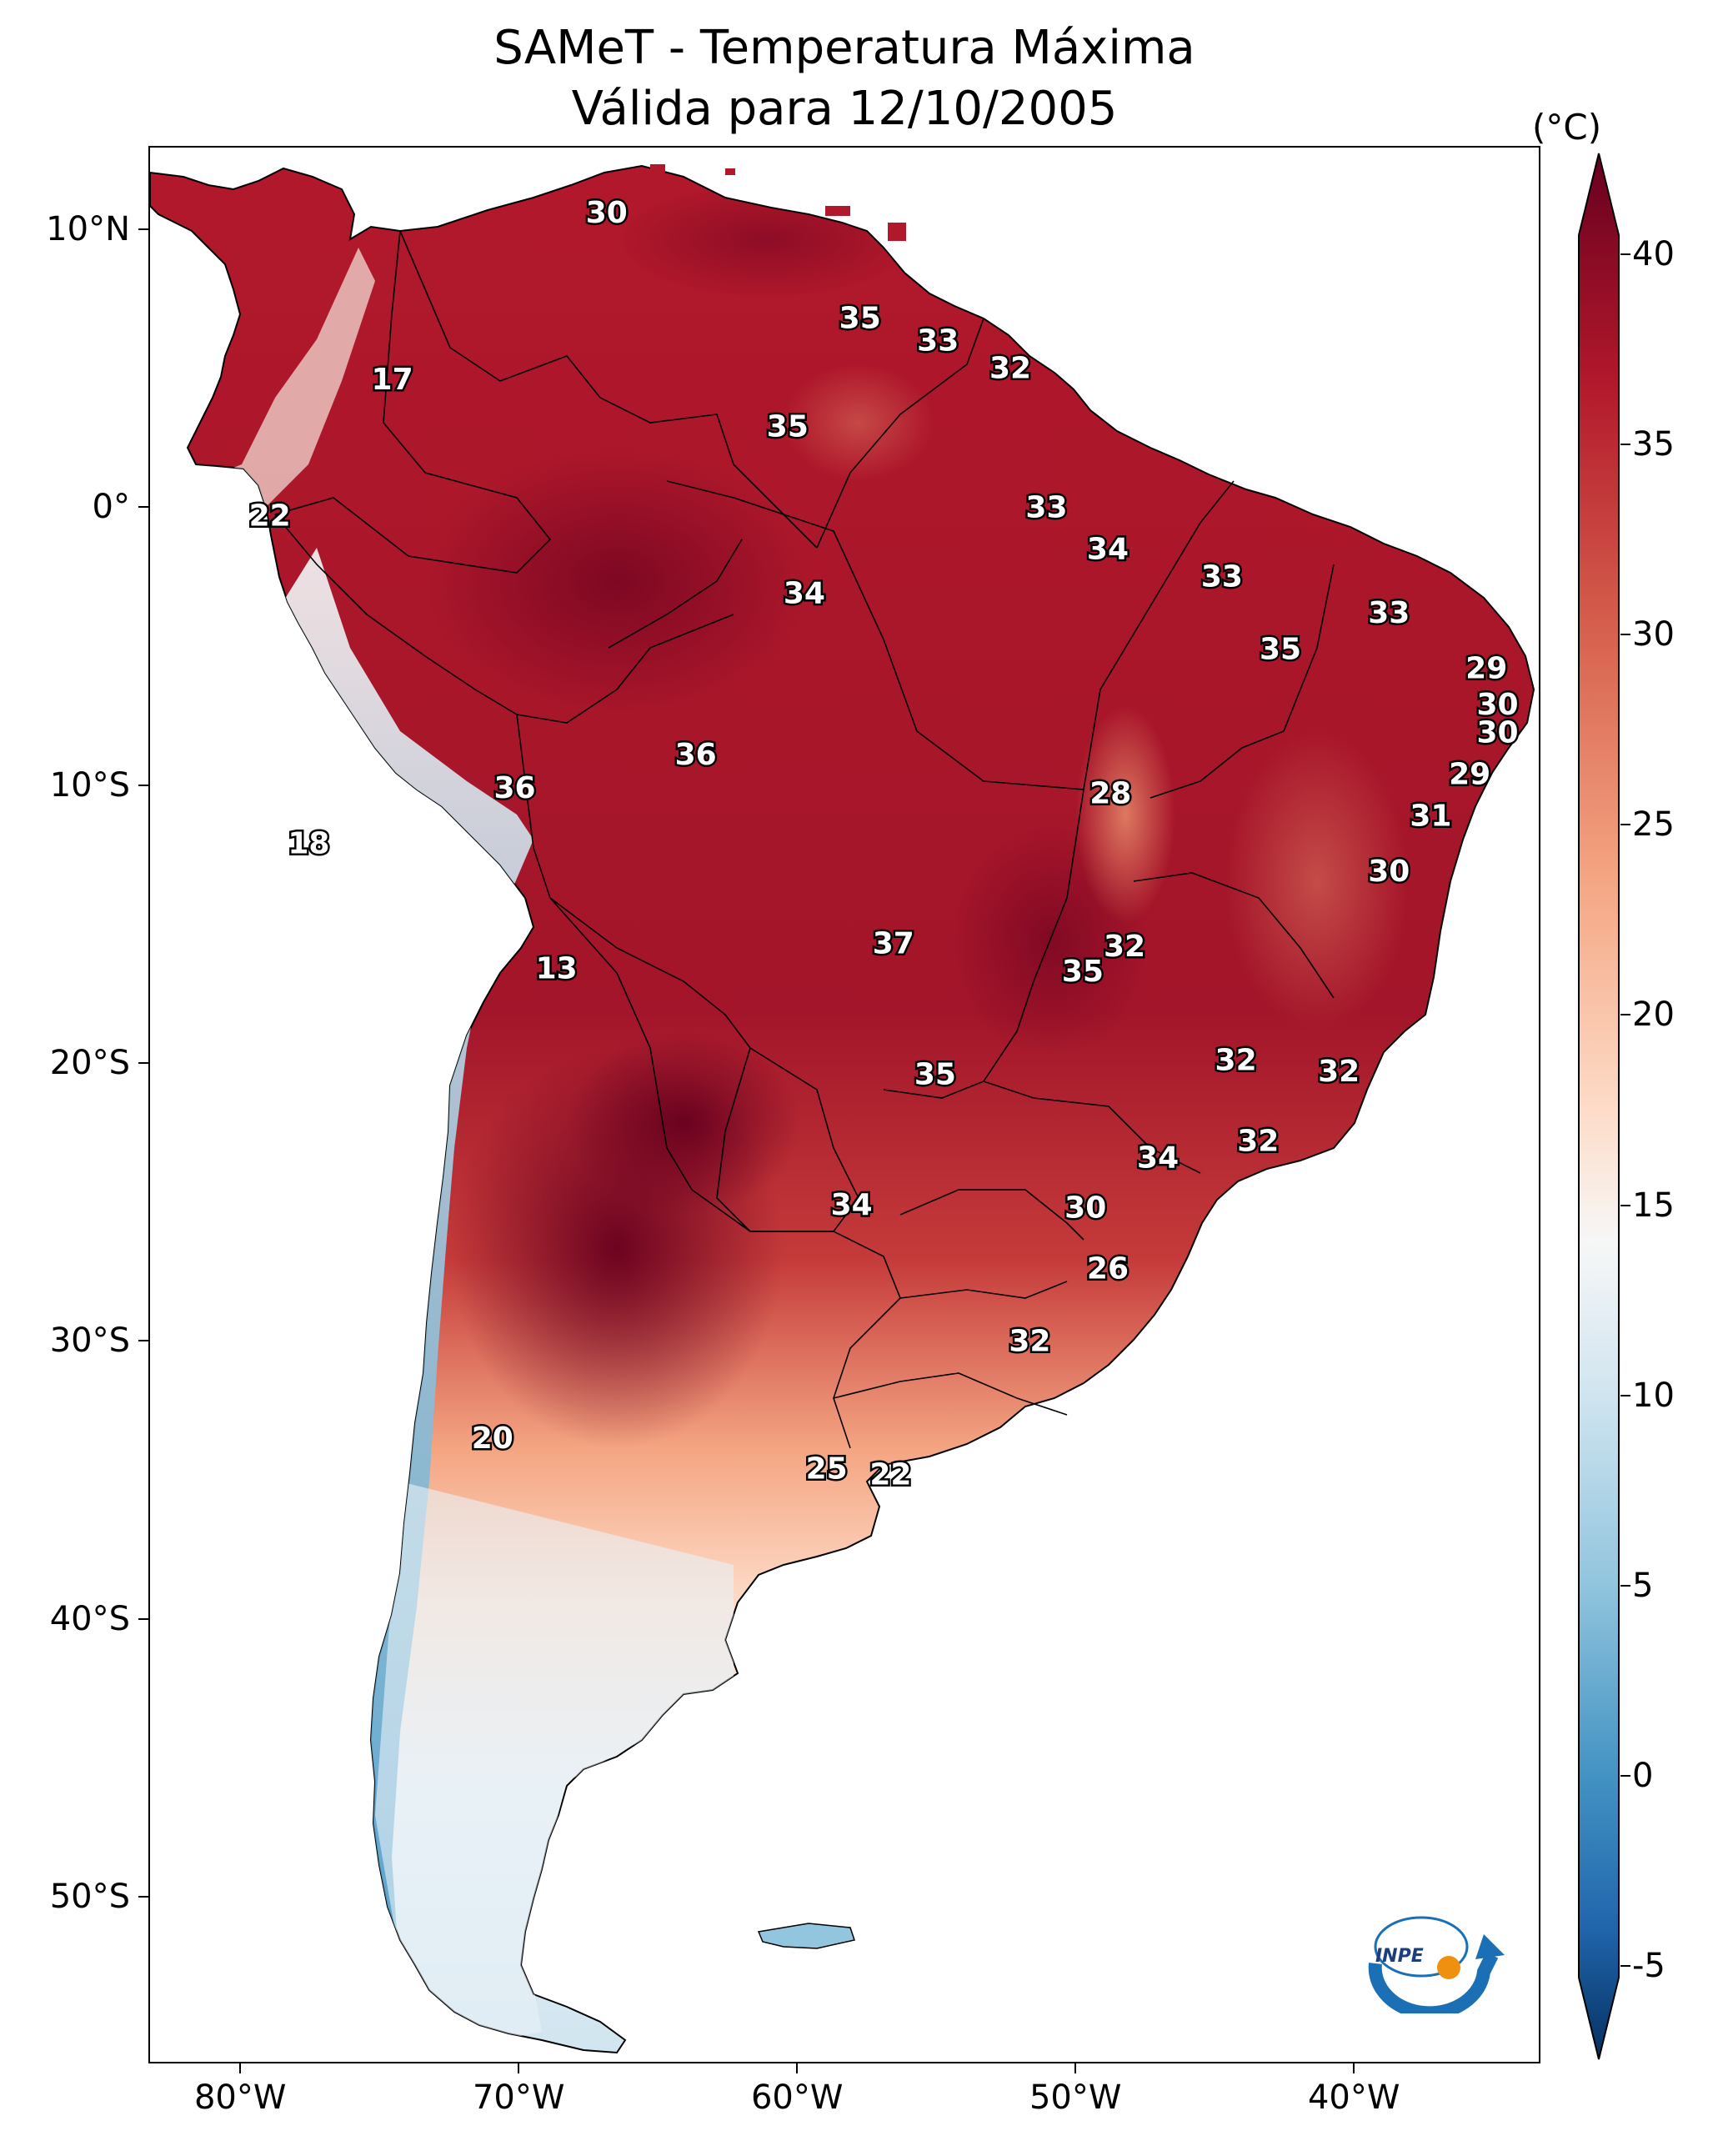 This screenshot has width=1723, height=2156. Describe the element at coordinates (875, 635) in the screenshot. I see `border-amazonas-para` at that location.